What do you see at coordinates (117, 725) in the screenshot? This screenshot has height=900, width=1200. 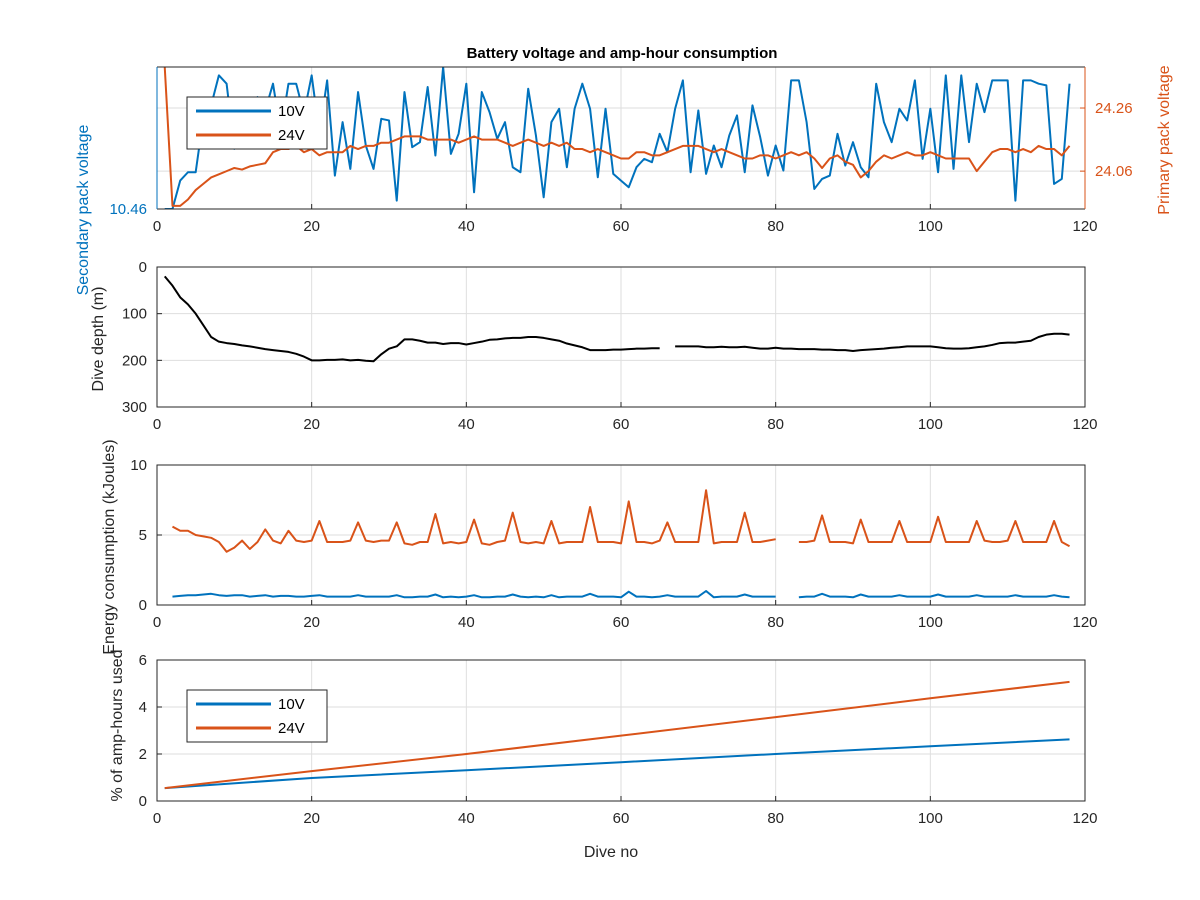 I see `y-axis-label: % of amp-hours used` at bounding box center [117, 725].